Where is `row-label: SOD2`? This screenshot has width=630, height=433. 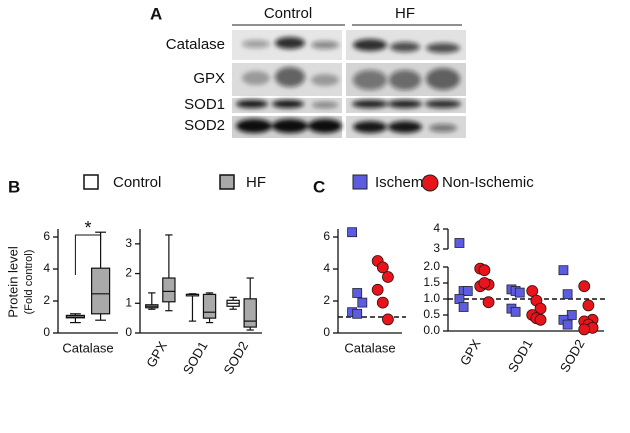 row-label: SOD2 is located at coordinates (204, 125).